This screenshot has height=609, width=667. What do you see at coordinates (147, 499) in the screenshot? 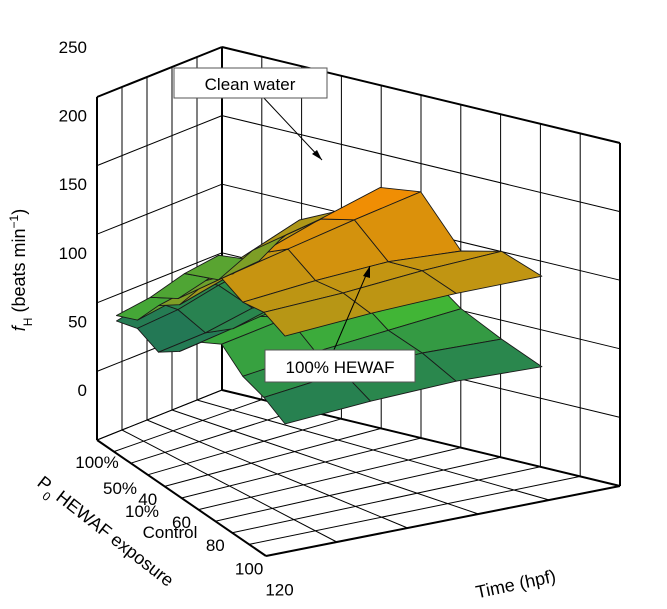
I see `time-tick-label: 40` at bounding box center [147, 499].